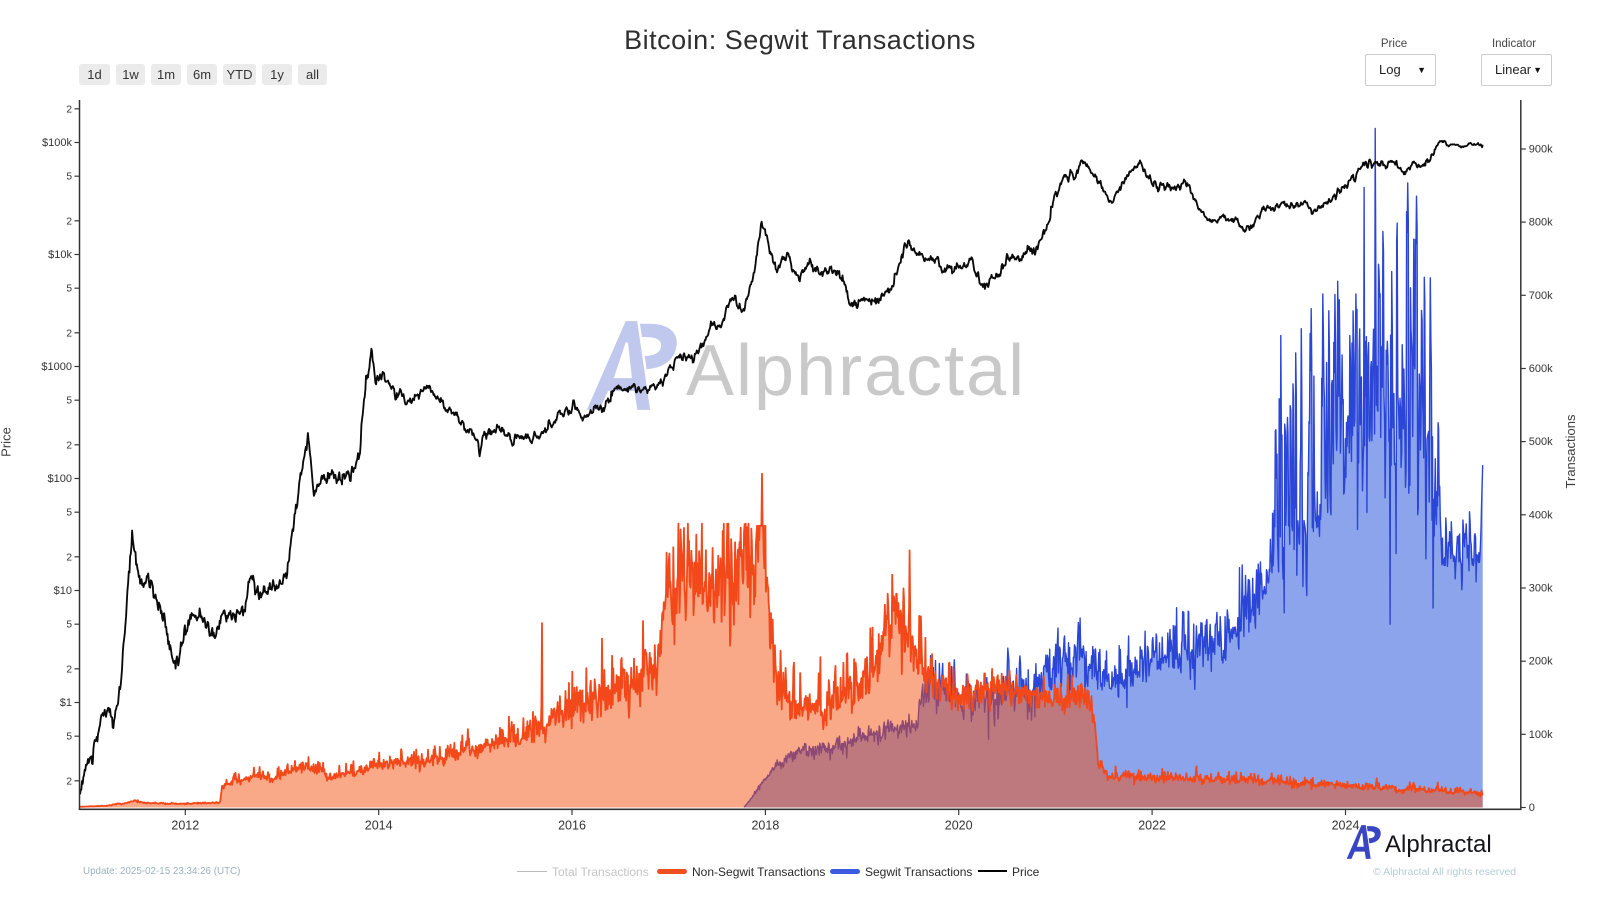  I want to click on svg-text: 800k, so click(1541, 223).